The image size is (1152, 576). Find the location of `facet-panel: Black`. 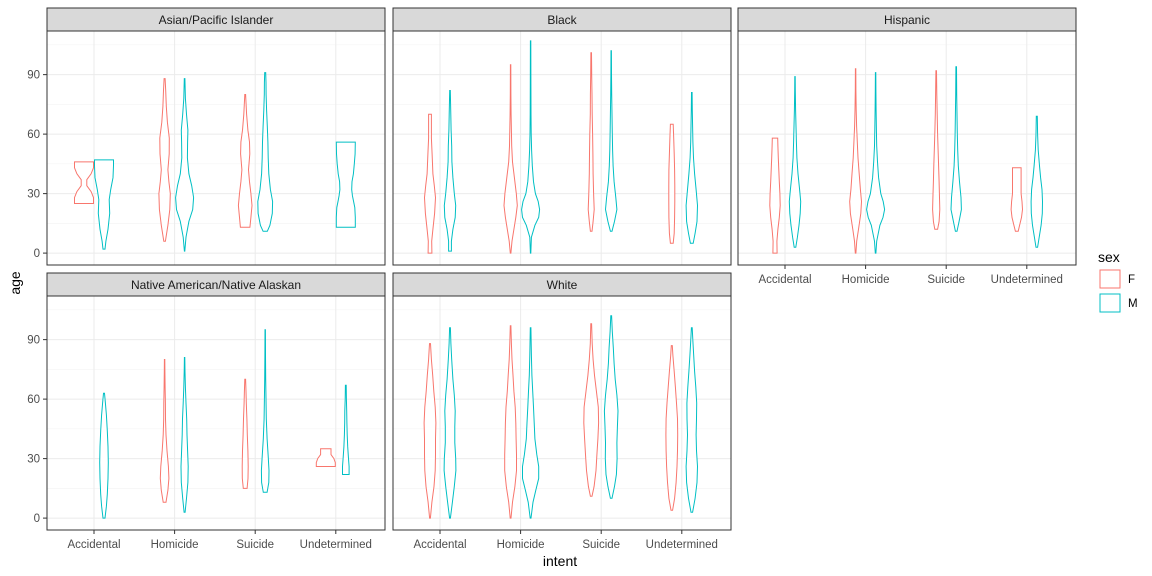

facet-panel: Black is located at coordinates (562, 136).